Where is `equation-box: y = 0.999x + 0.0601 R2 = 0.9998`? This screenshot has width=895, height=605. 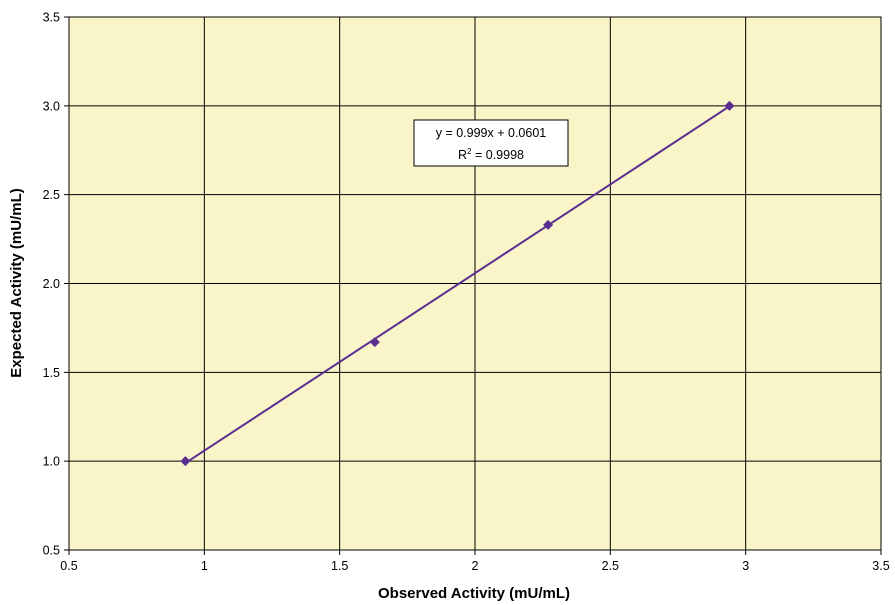
equation-box: y = 0.999x + 0.0601 R2 = 0.9998 is located at coordinates (491, 143).